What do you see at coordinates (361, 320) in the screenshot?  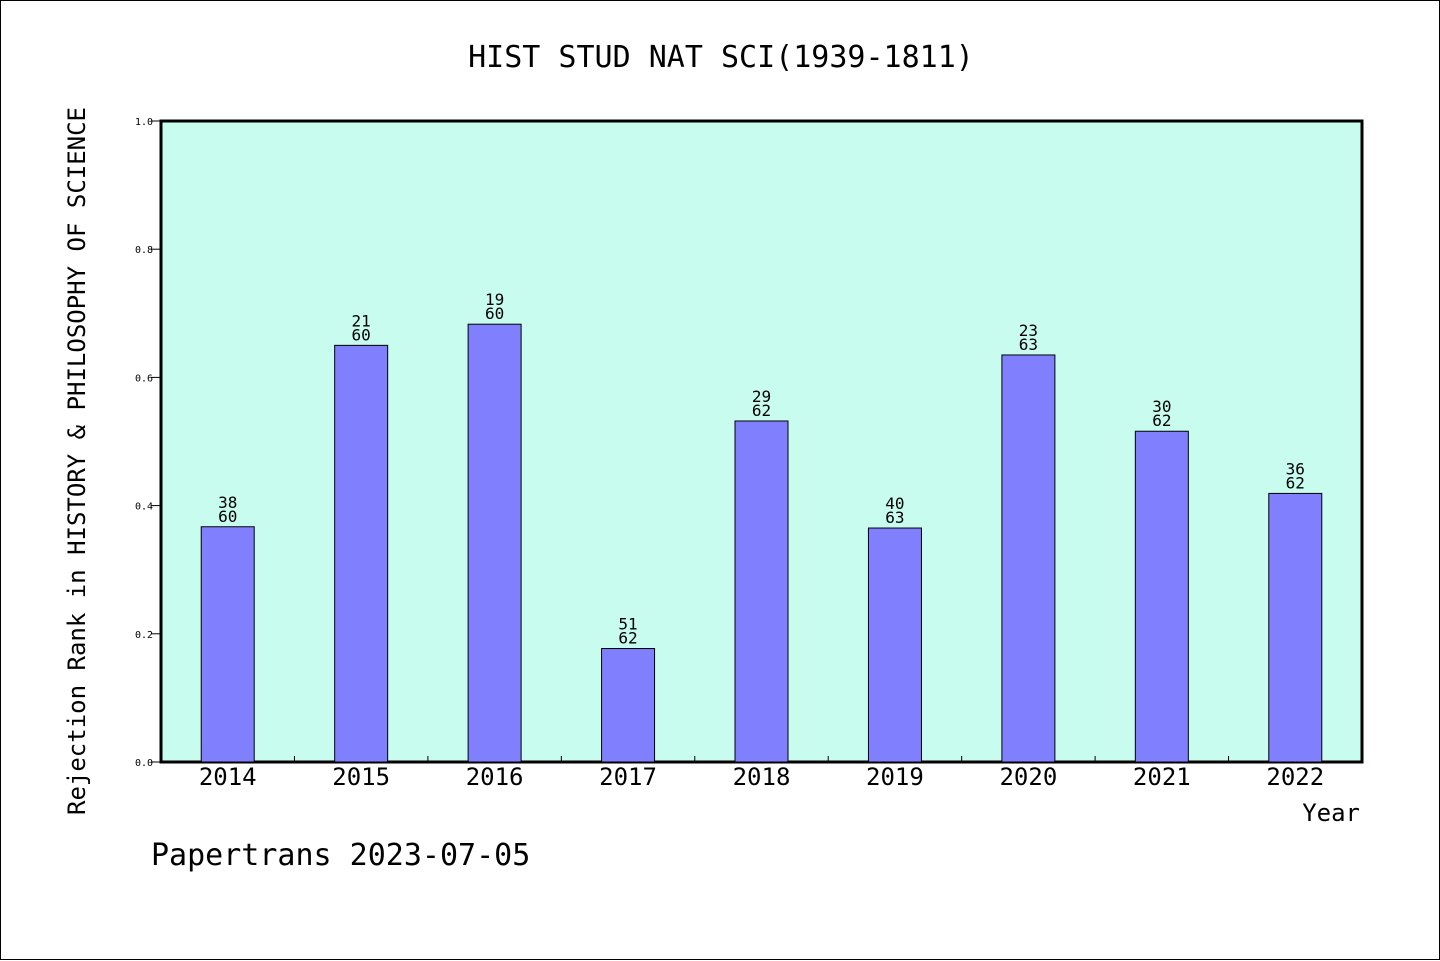 I see `data-label-rank-2015: 21` at bounding box center [361, 320].